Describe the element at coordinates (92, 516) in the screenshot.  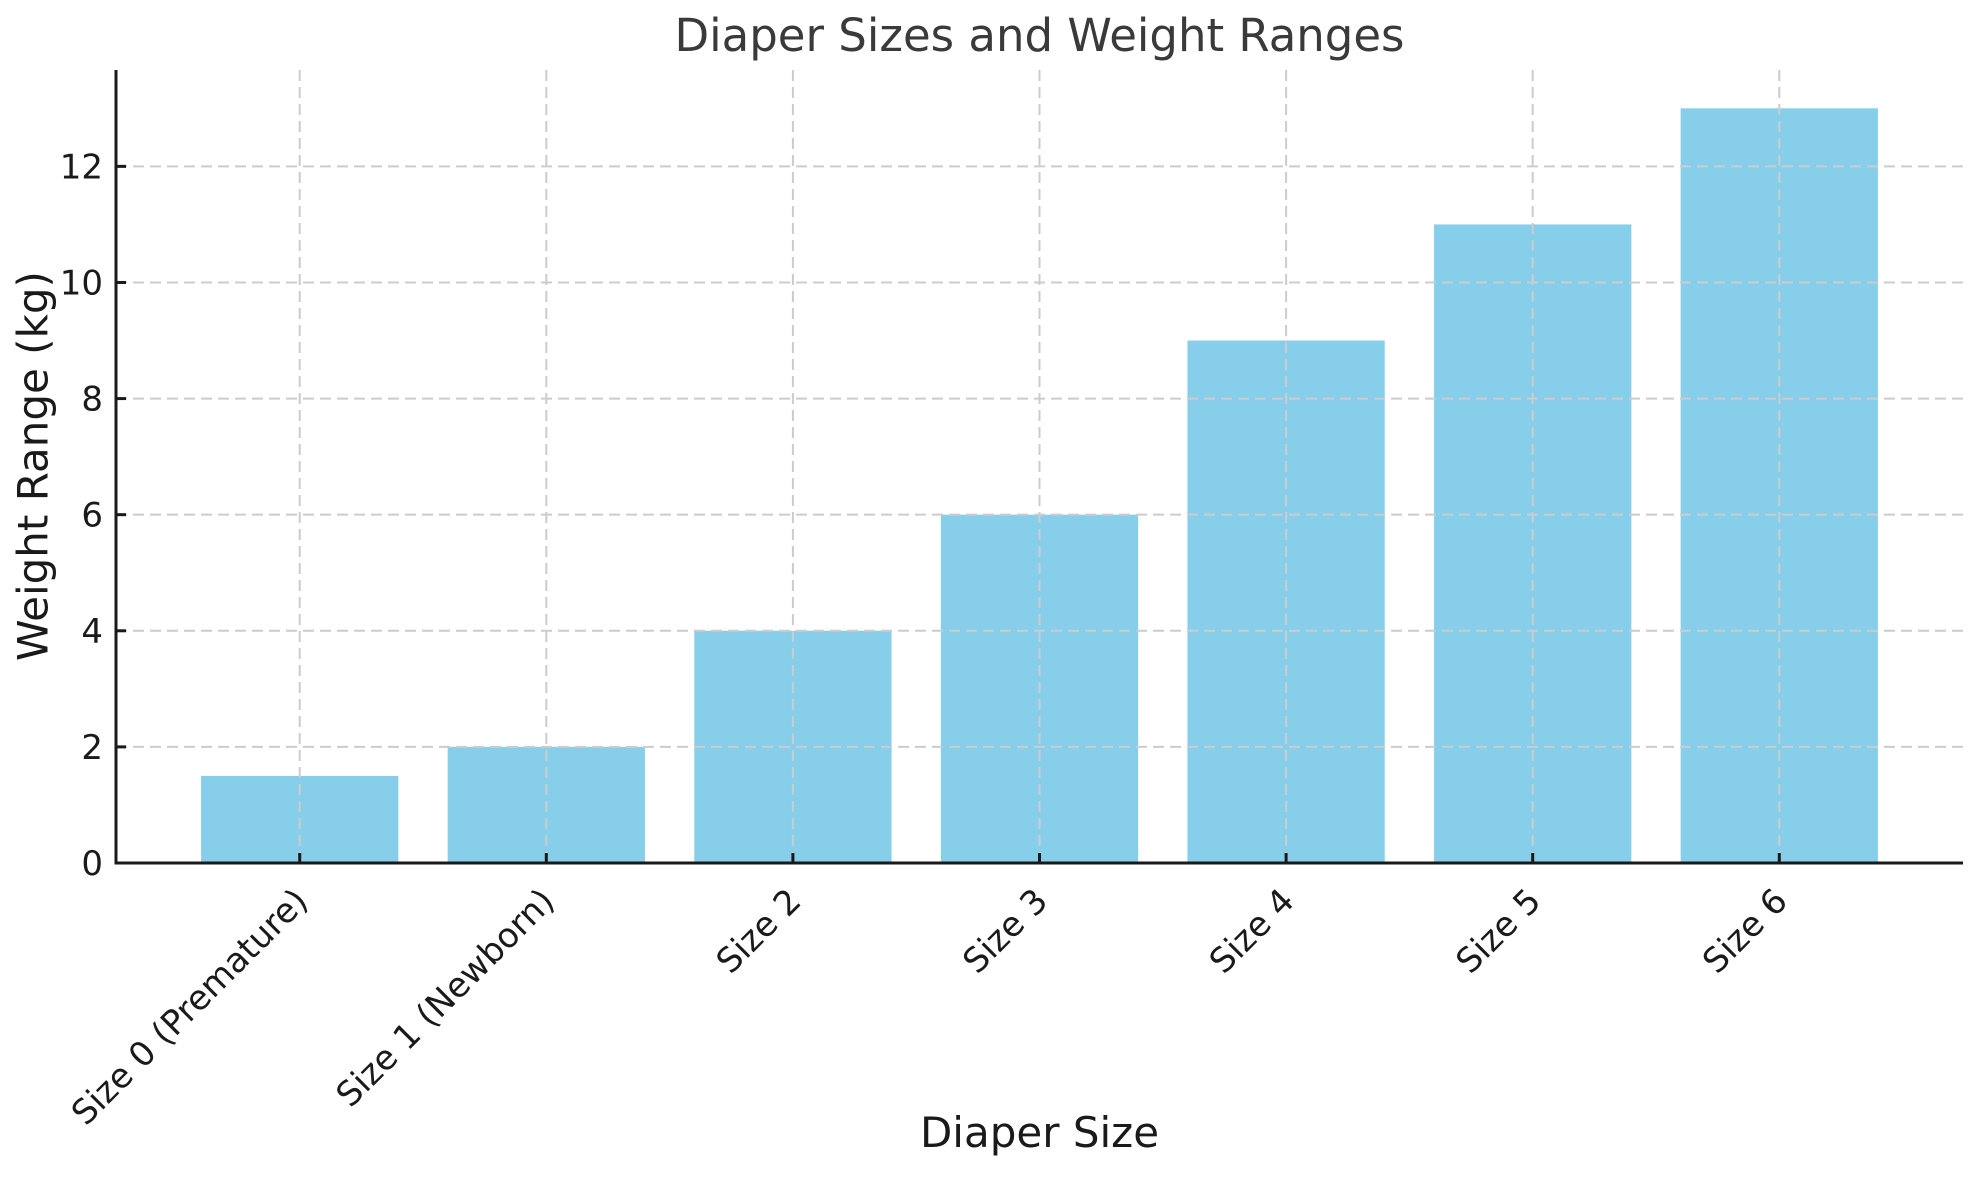
I see `y-tick-label: 6` at that location.